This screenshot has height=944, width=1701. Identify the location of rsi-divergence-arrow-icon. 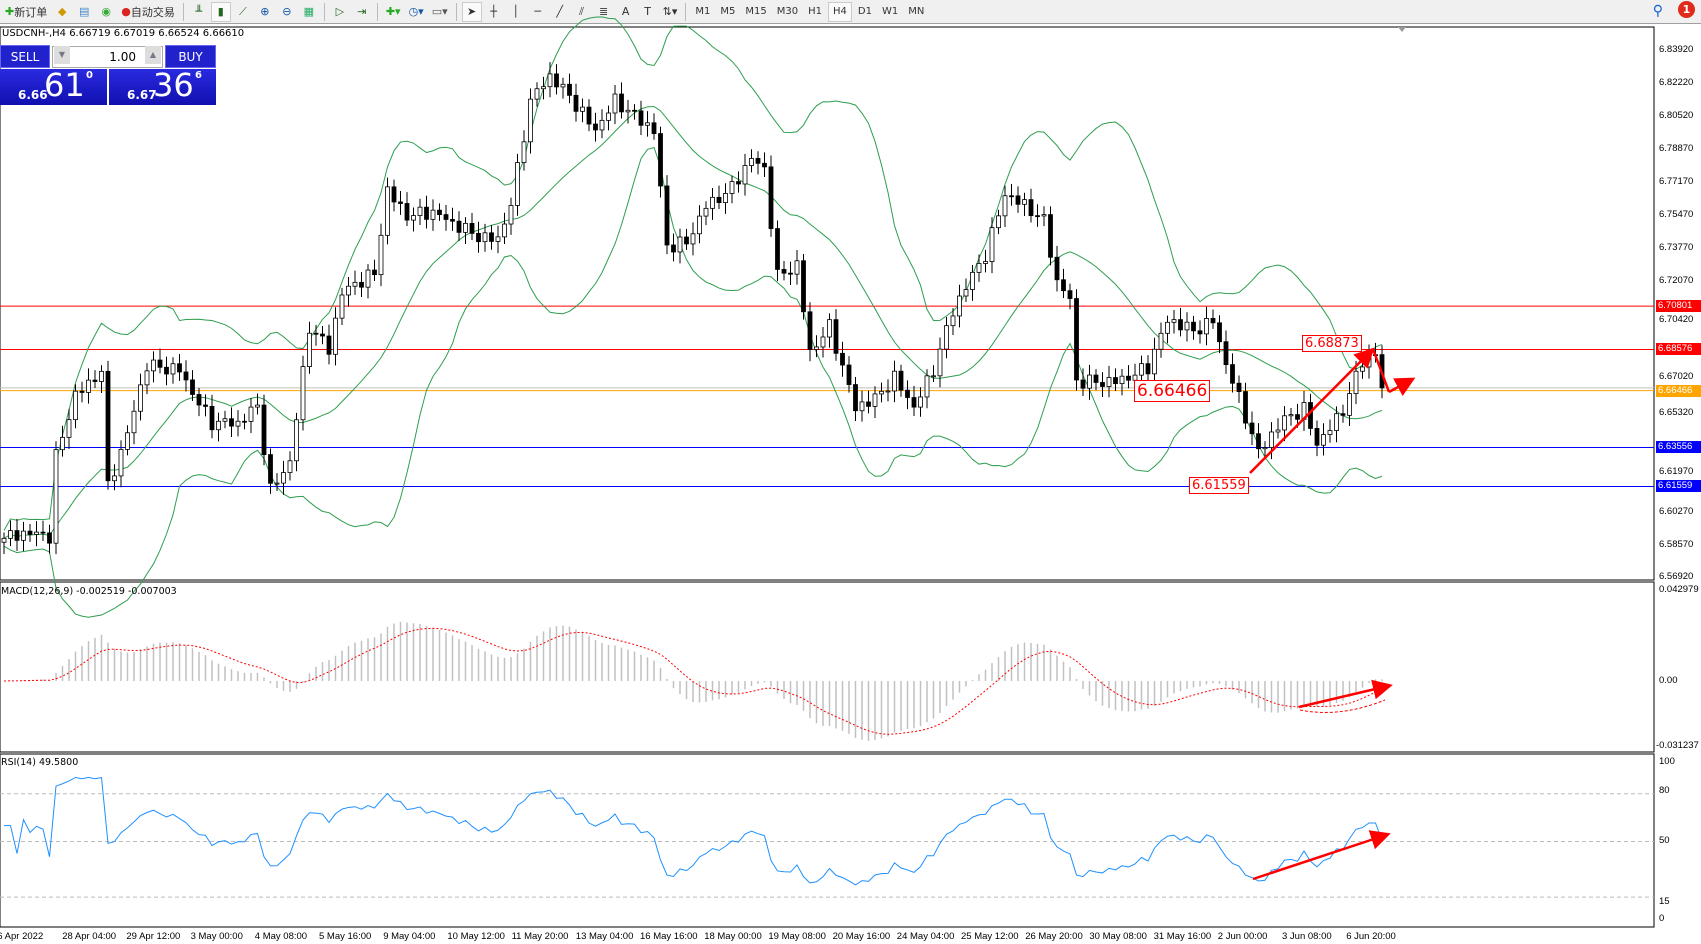
(1321, 855).